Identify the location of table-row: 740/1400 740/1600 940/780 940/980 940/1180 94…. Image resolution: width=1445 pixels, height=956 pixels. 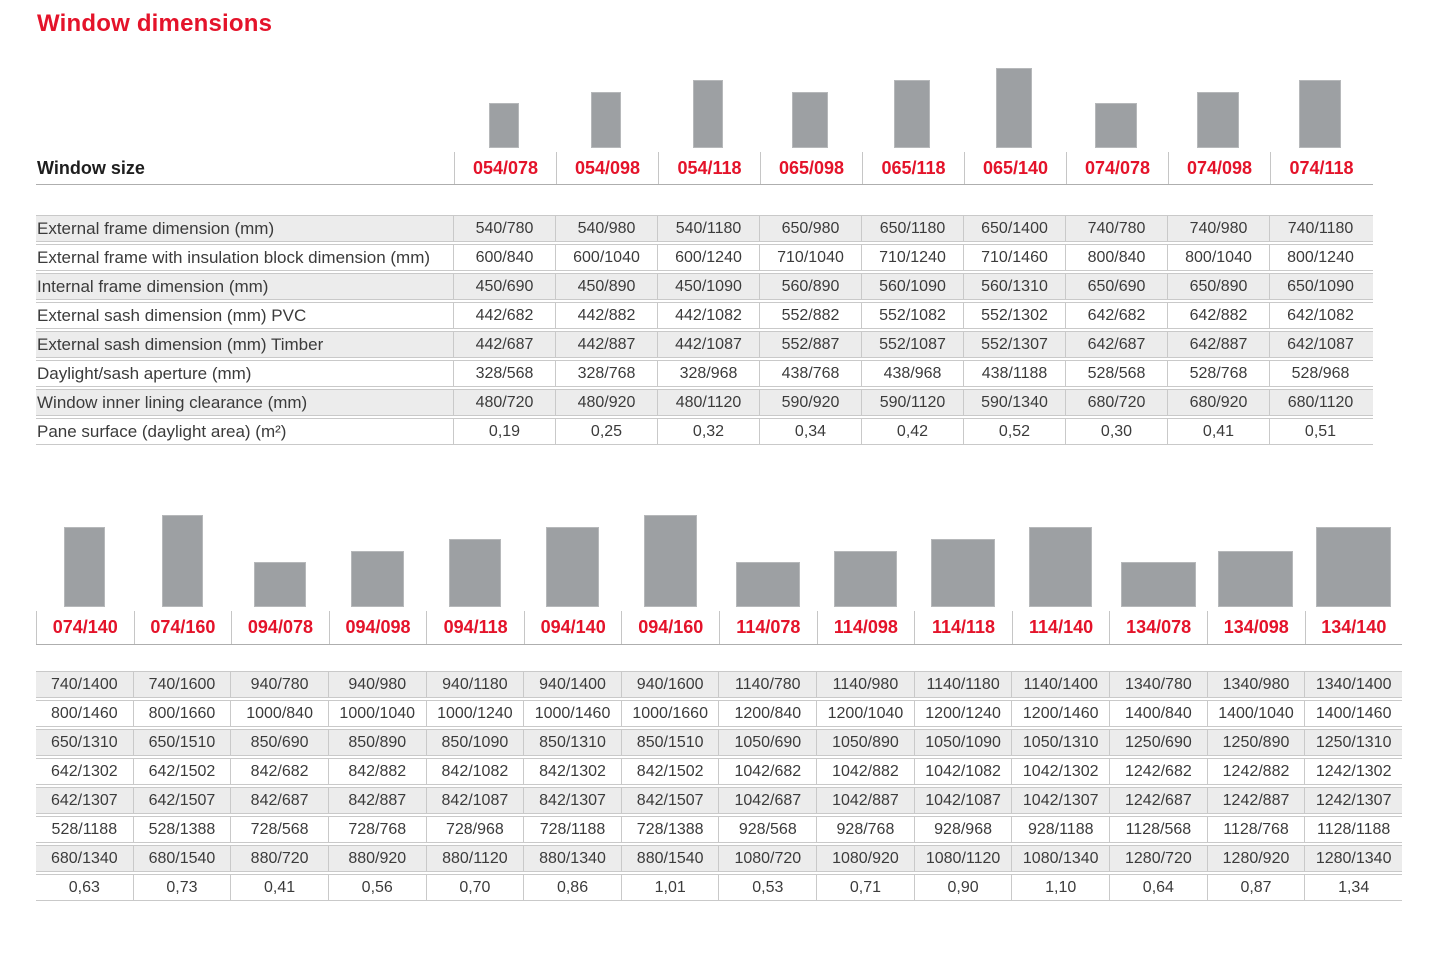
(719, 684).